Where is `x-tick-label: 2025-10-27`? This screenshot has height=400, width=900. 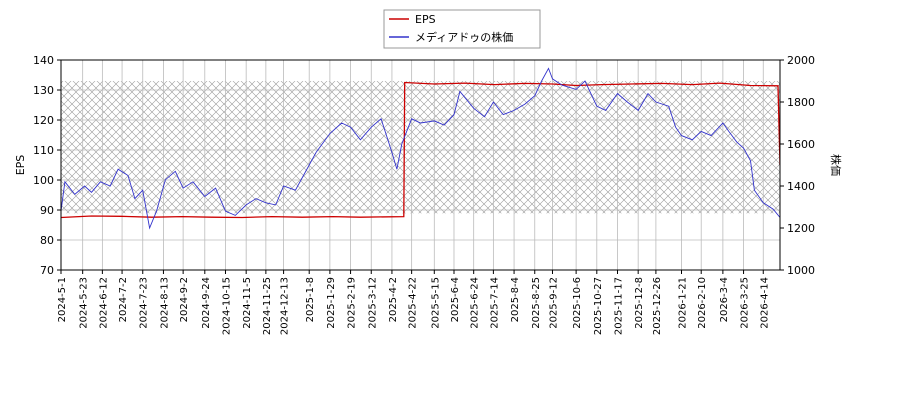
x-tick-label: 2025-10-27 is located at coordinates (598, 306).